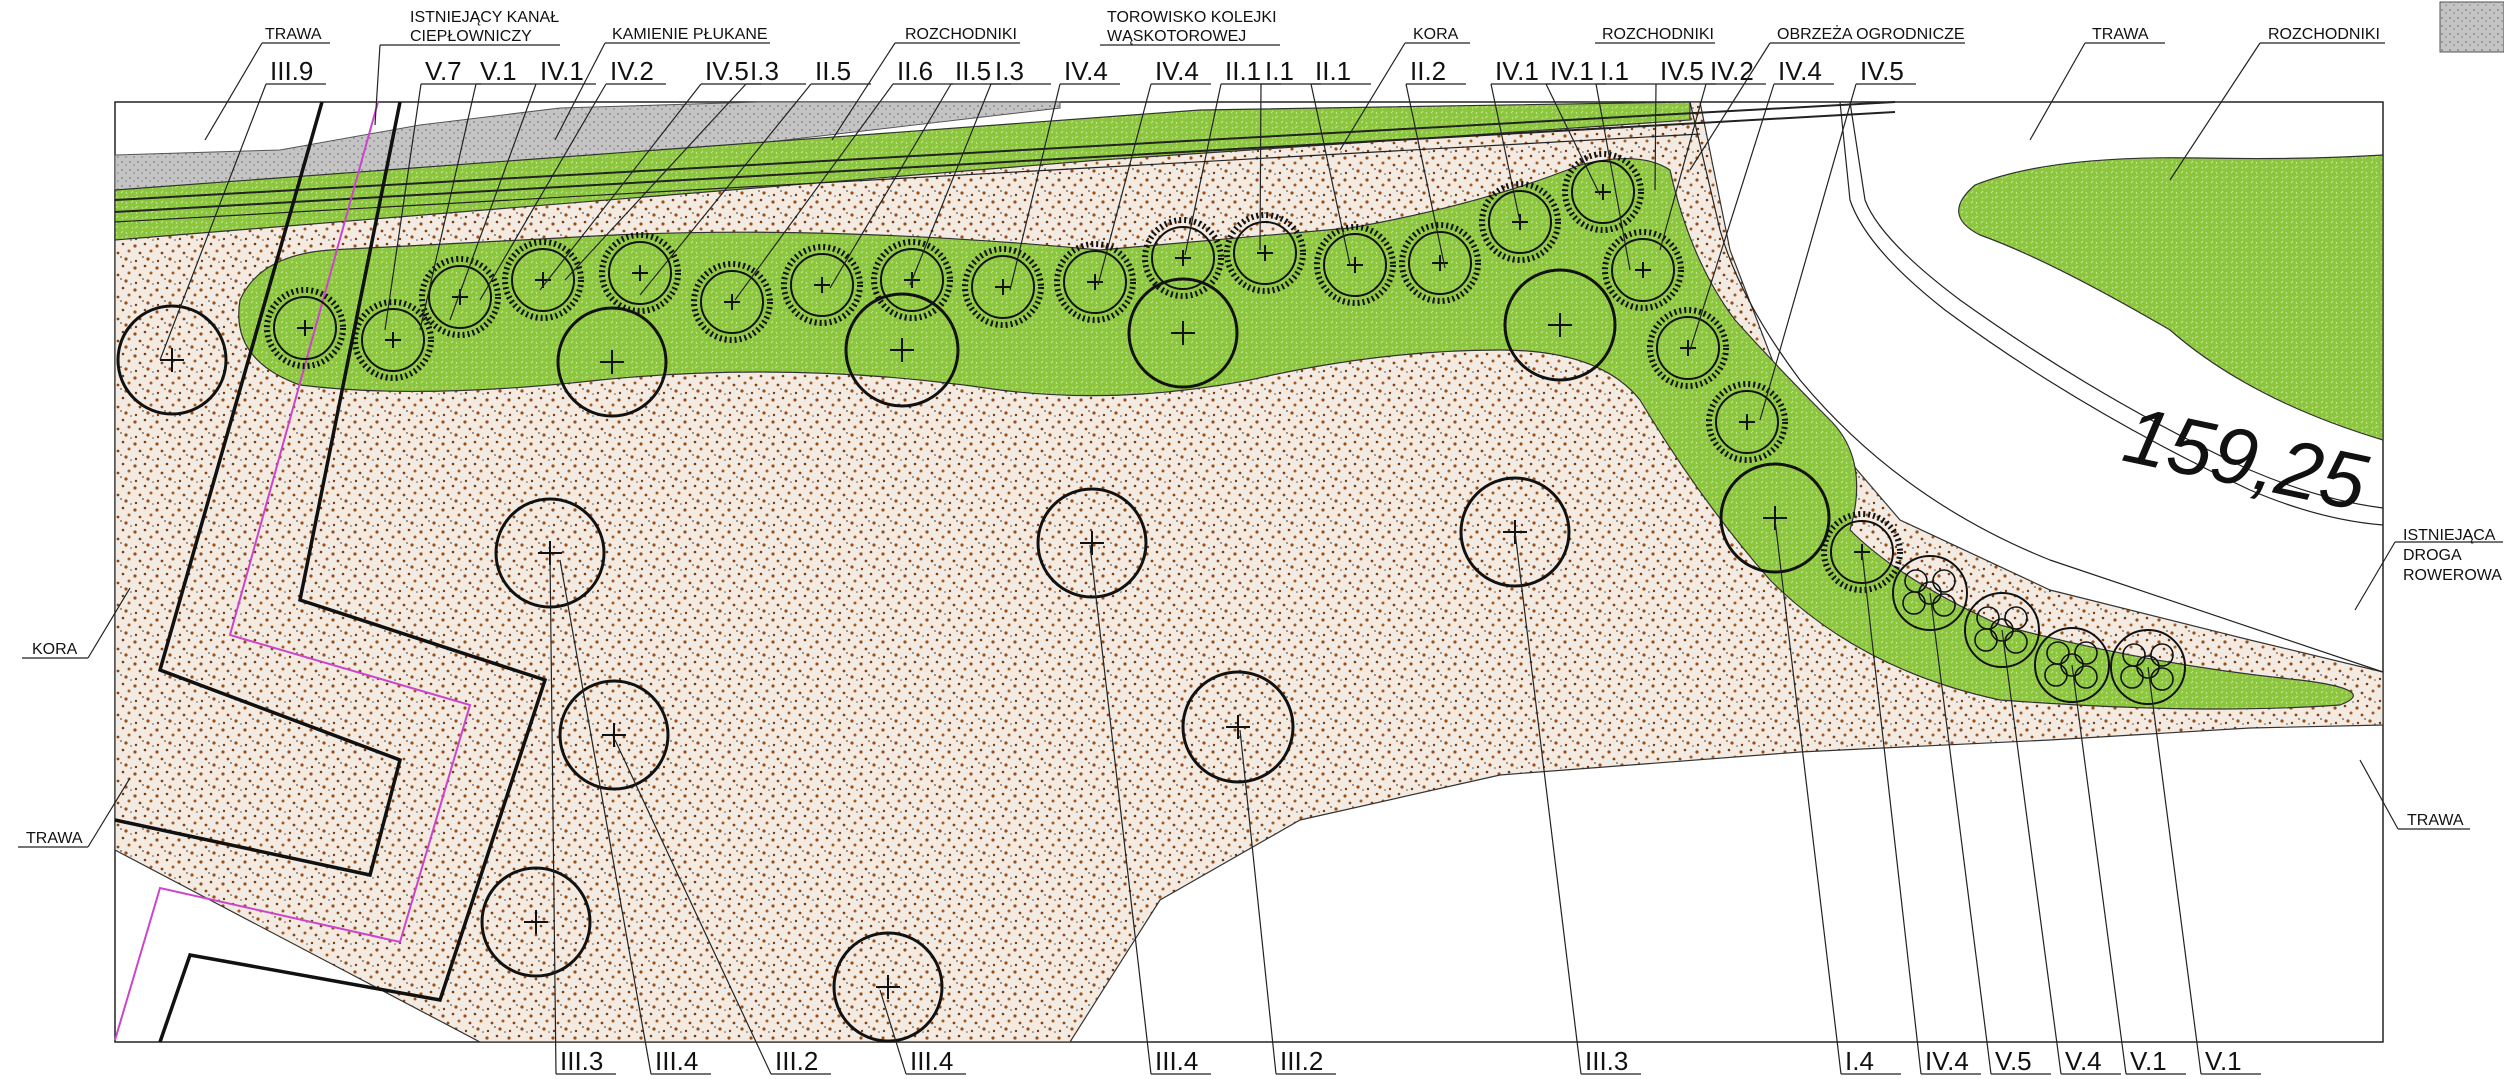 The width and height of the screenshot is (2504, 1079). Describe the element at coordinates (1871, 33) in the screenshot. I see `label-obrzeza: OBRZEŻA OGRODNICZE` at that location.